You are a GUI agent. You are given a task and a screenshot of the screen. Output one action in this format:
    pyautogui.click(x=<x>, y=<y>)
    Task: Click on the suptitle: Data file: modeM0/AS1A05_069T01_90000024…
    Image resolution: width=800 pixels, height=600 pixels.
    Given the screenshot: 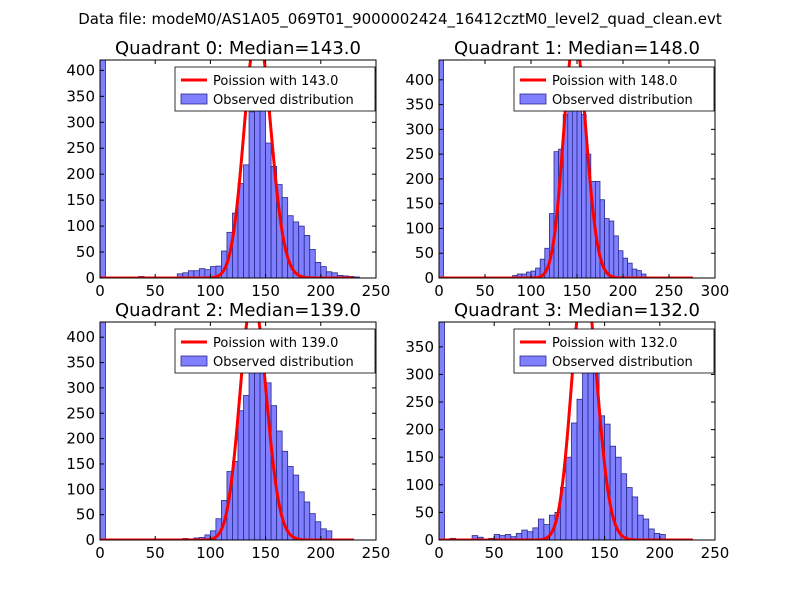 What is the action you would take?
    pyautogui.click(x=400, y=19)
    